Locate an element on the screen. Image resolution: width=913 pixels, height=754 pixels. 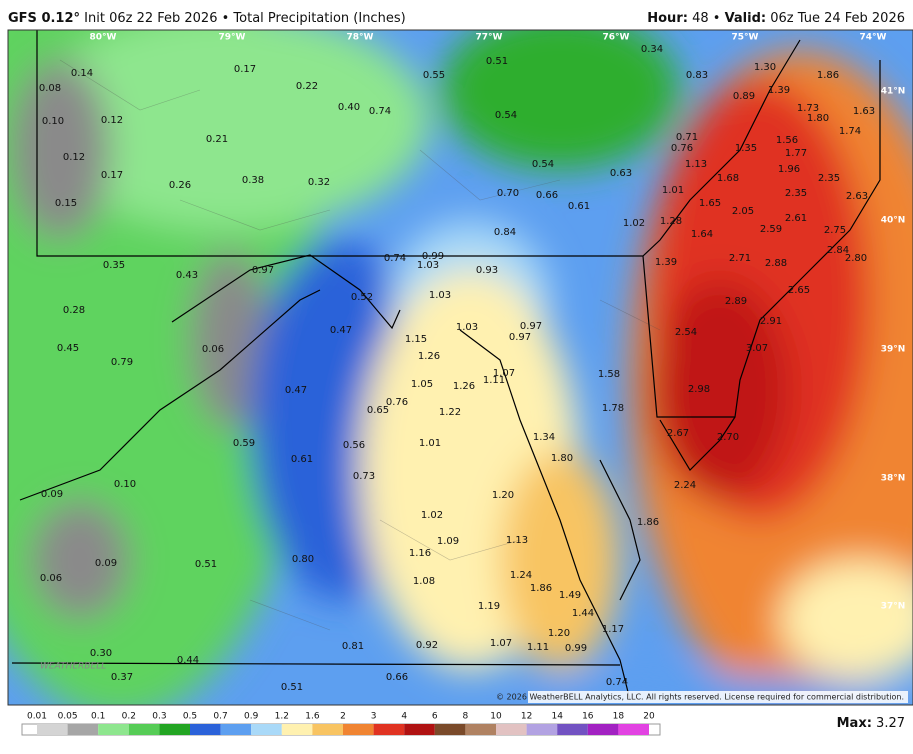
latitude-label: 41°N is located at coordinates (893, 92).